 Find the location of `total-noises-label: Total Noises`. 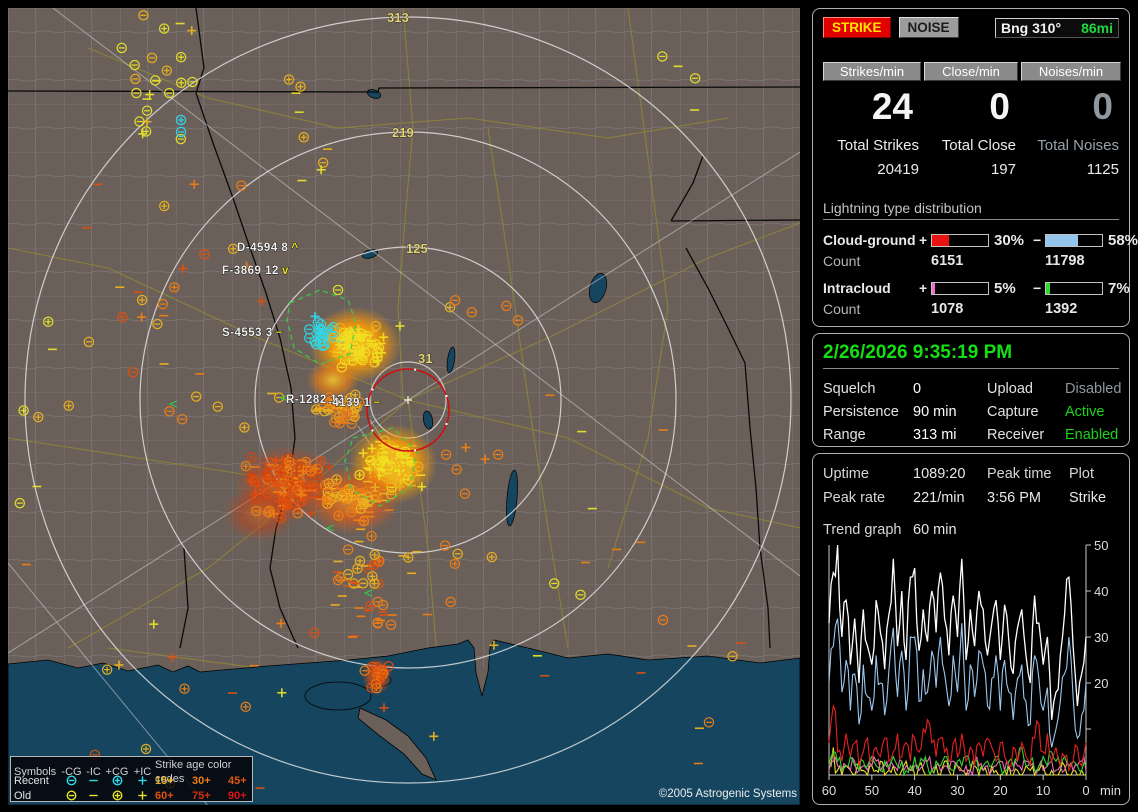

total-noises-label: Total Noises is located at coordinates (1078, 145).